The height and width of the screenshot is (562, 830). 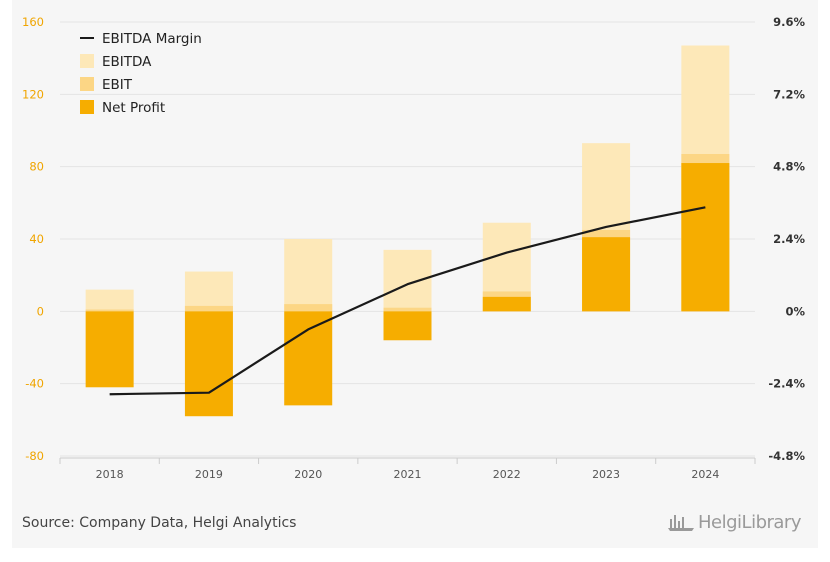 I want to click on y-right-tick-label: 0%, so click(x=795, y=311).